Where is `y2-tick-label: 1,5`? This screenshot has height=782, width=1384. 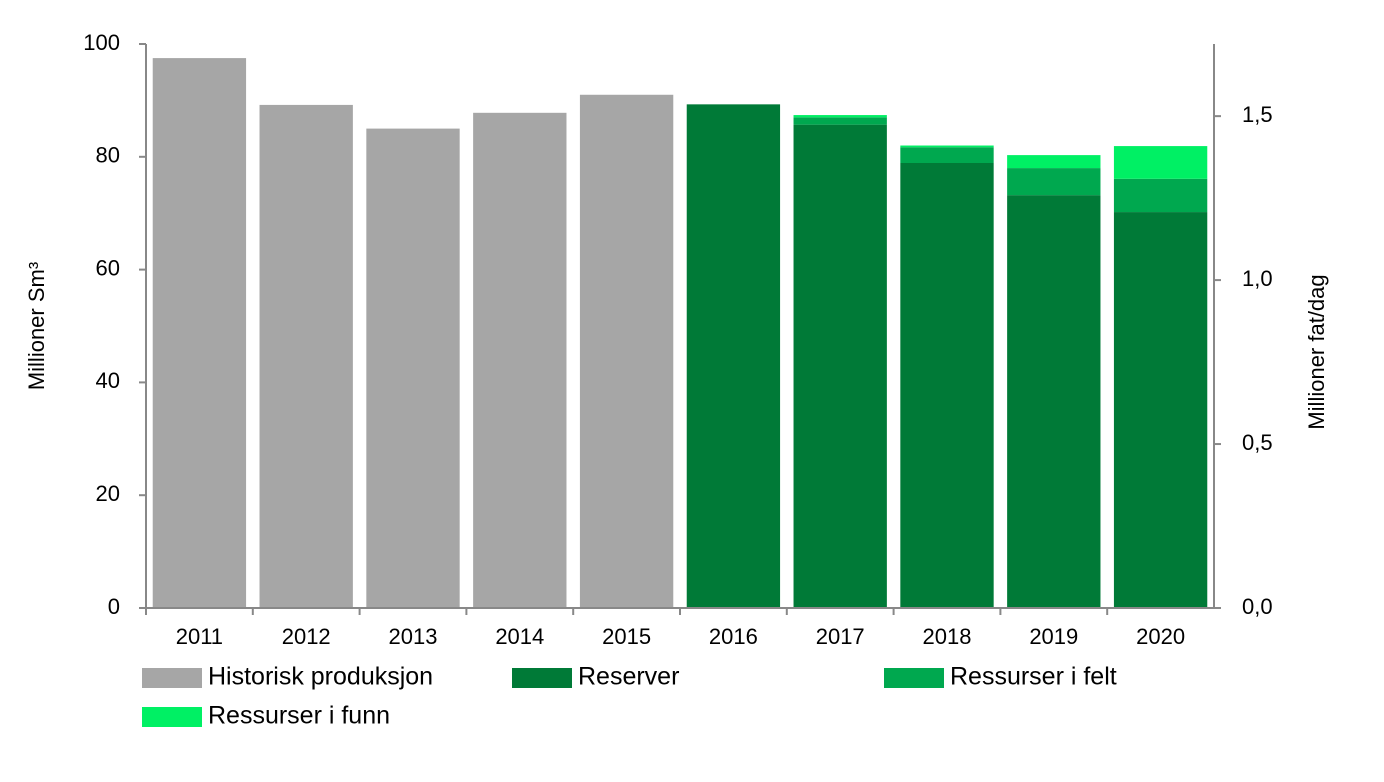 y2-tick-label: 1,5 is located at coordinates (1257, 114).